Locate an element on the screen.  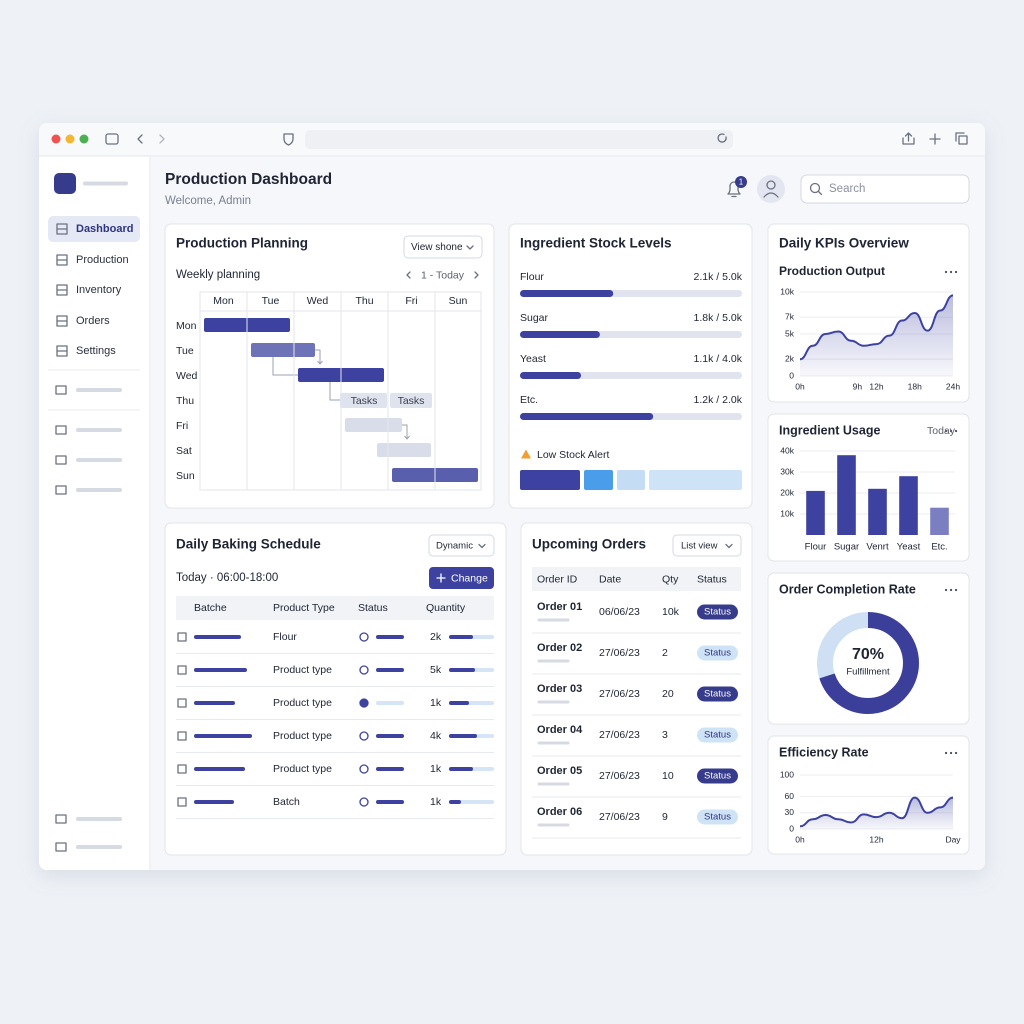
schedule-window: Today · 06:00-18:00 is located at coordinates (227, 578).